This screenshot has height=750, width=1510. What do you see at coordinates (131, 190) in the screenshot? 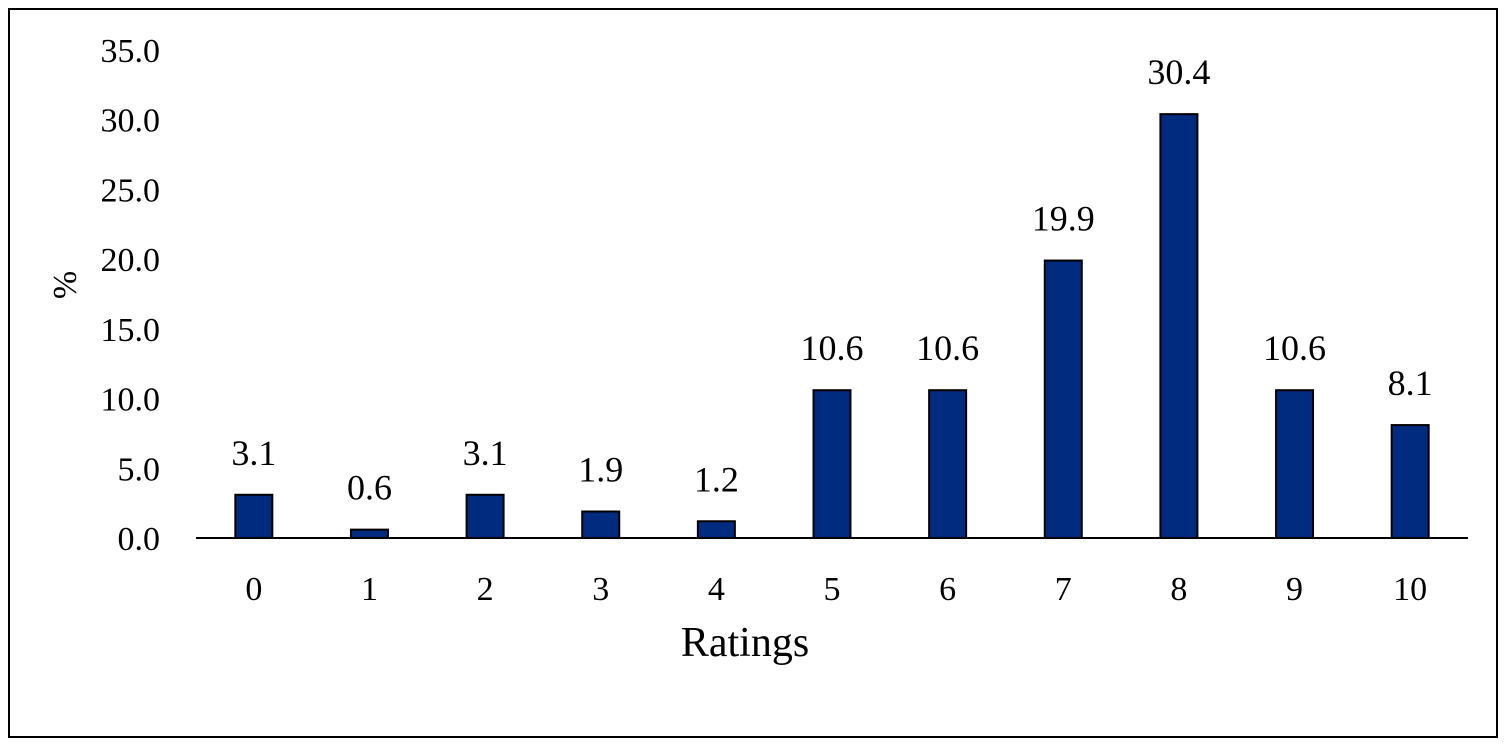
I see `y-tick-label: 25.0` at bounding box center [131, 190].